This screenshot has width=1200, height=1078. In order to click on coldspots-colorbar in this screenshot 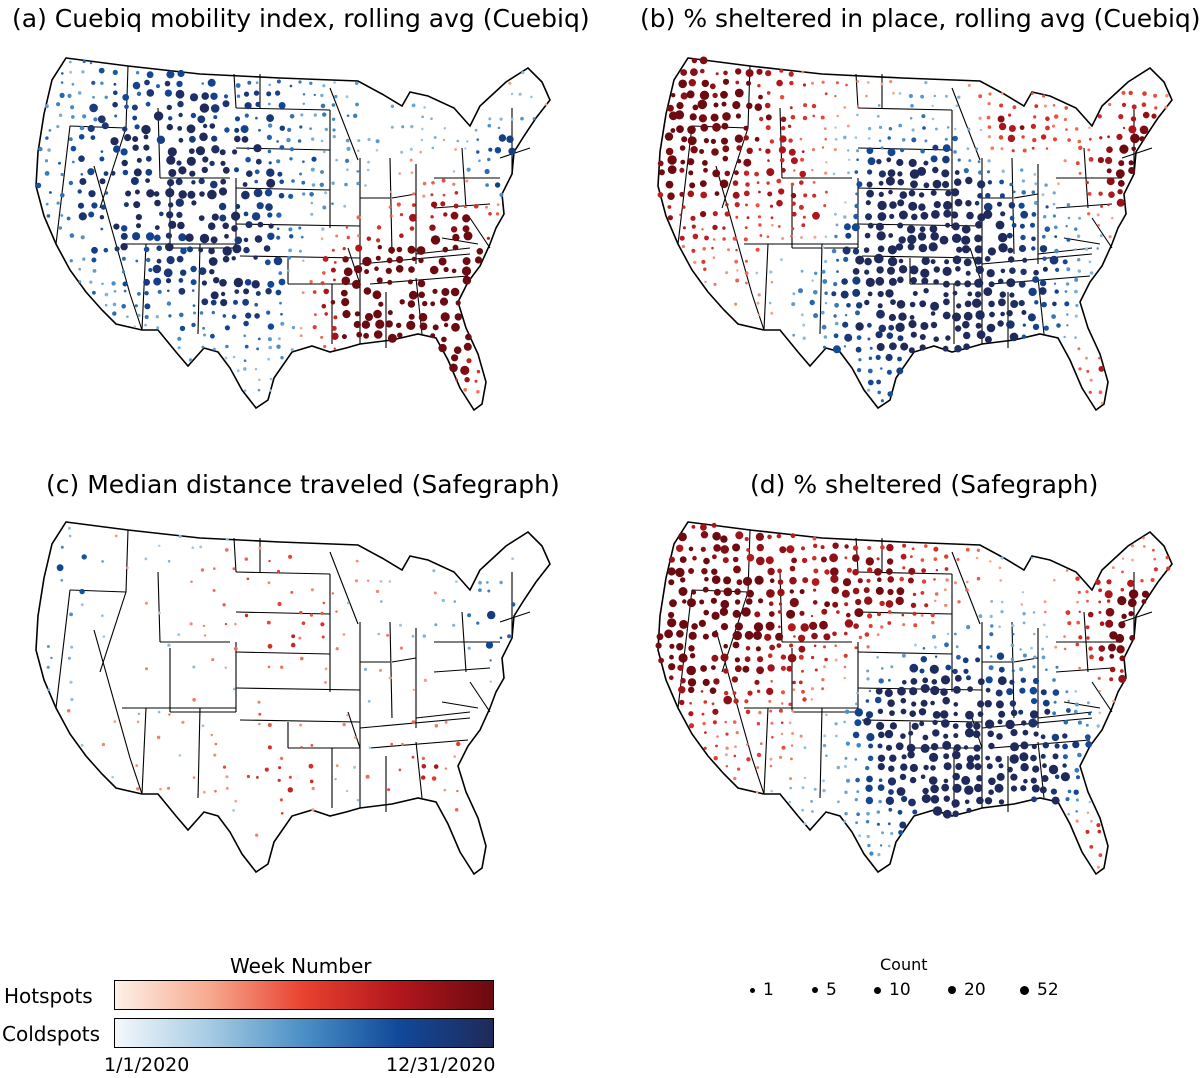, I will do `click(304, 1033)`.